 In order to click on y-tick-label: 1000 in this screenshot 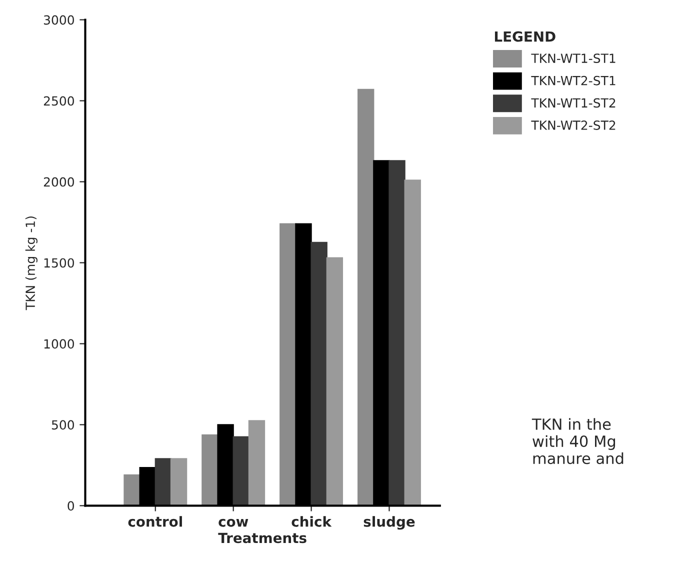, I will do `click(59, 344)`.